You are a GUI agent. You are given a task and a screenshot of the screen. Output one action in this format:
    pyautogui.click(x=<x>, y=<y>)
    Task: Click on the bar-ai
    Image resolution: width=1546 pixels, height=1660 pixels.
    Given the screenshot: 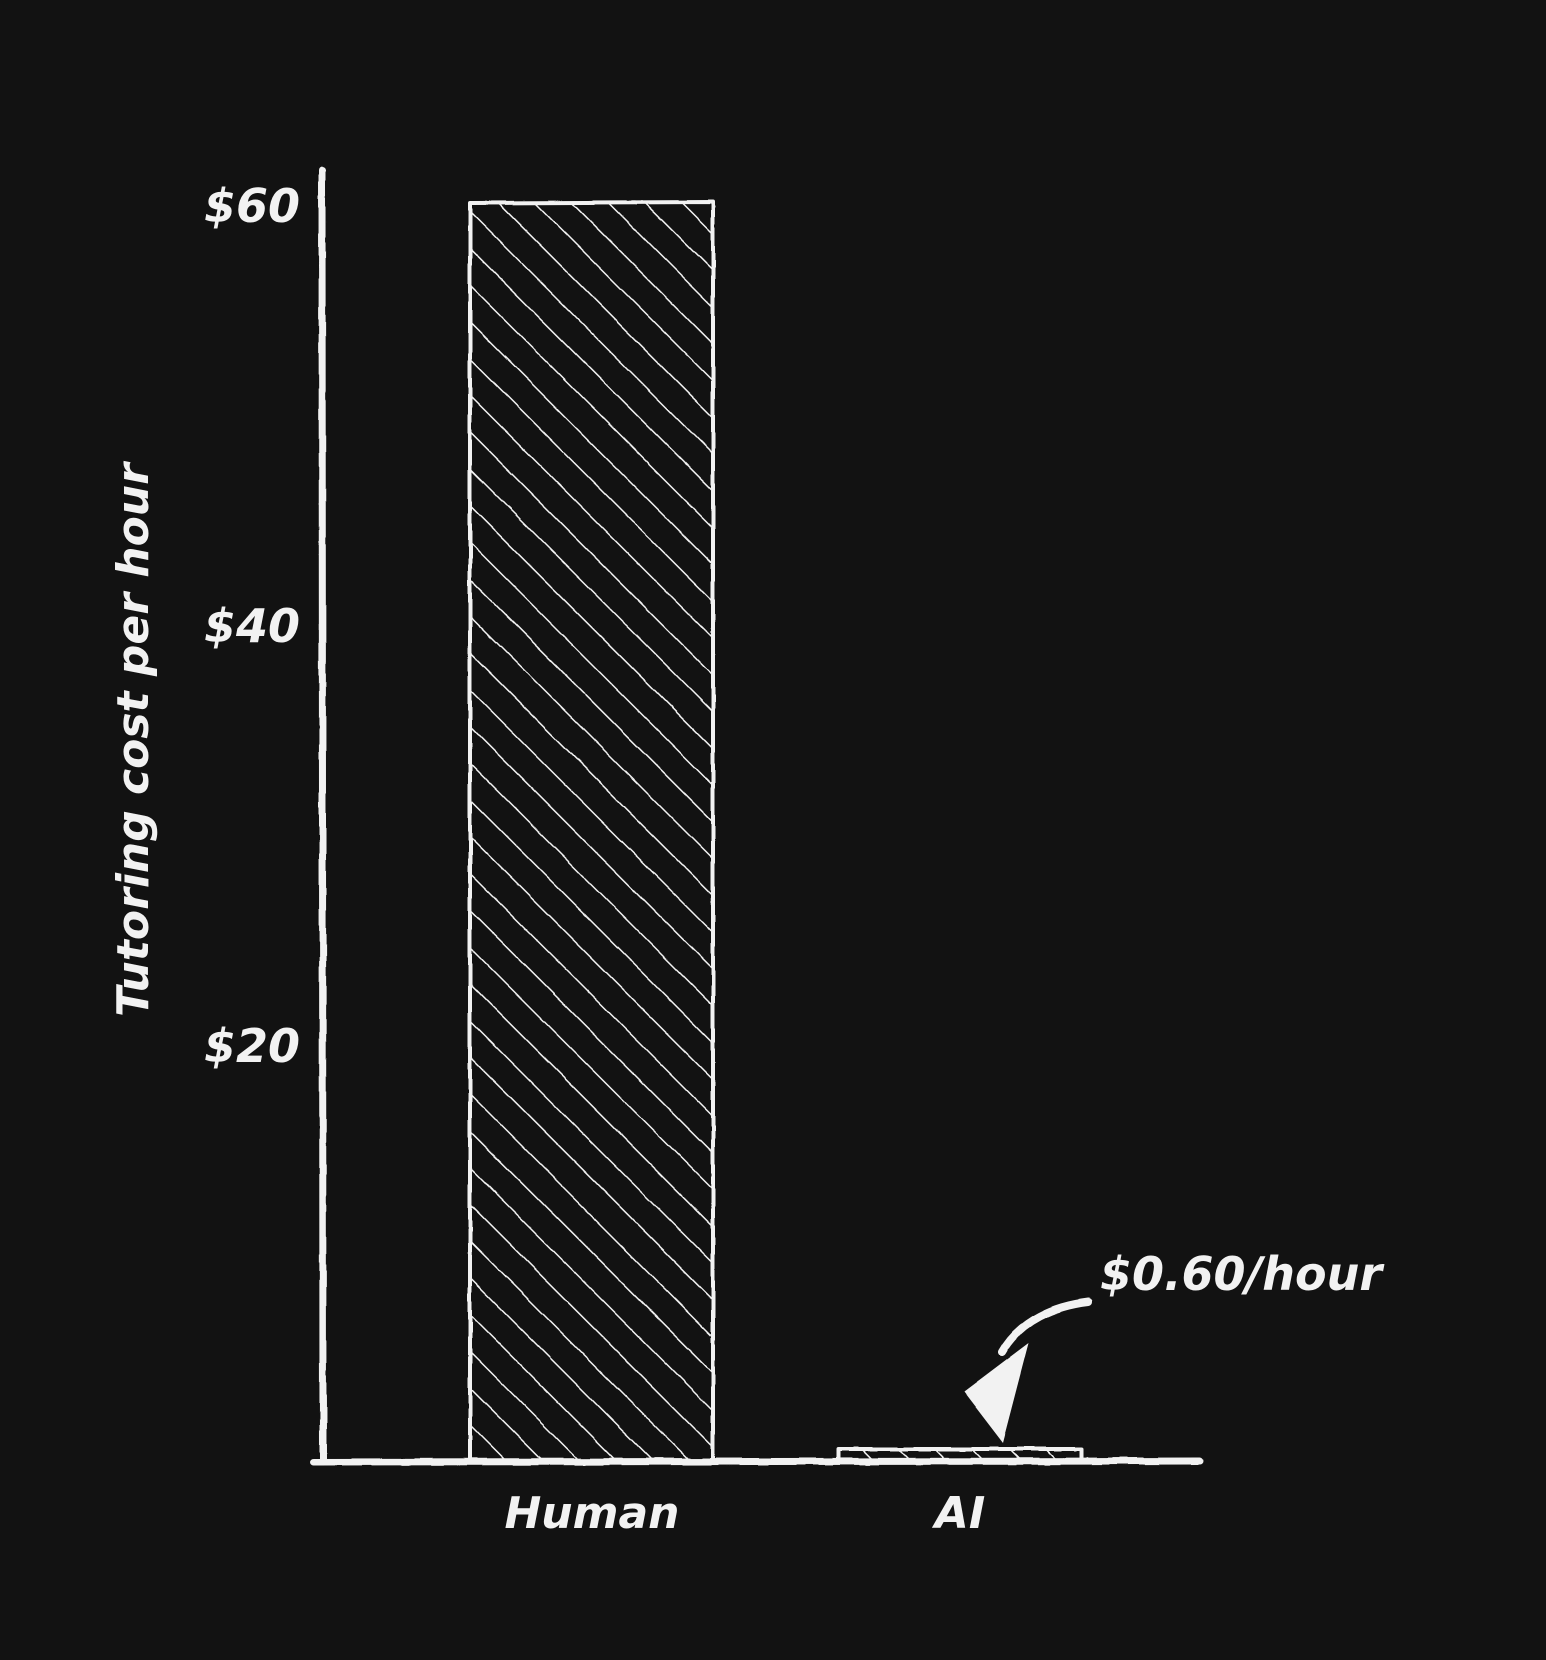 What is the action you would take?
    pyautogui.click(x=959, y=1454)
    